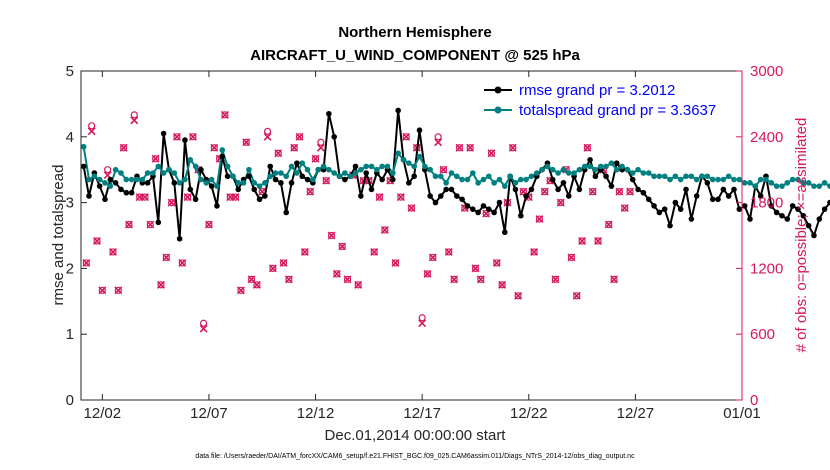 The width and height of the screenshot is (830, 470). Describe the element at coordinates (414, 32) in the screenshot. I see `chart-title: Northern Hemisphere` at that location.